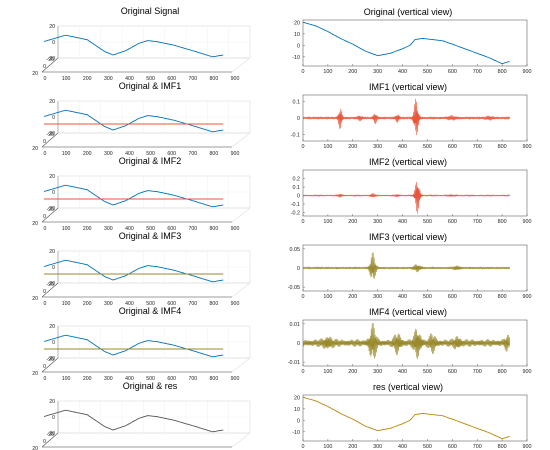 Image resolution: width=550 pixels, height=450 pixels. What do you see at coordinates (415, 43) in the screenshot?
I see `plot-area` at bounding box center [415, 43].